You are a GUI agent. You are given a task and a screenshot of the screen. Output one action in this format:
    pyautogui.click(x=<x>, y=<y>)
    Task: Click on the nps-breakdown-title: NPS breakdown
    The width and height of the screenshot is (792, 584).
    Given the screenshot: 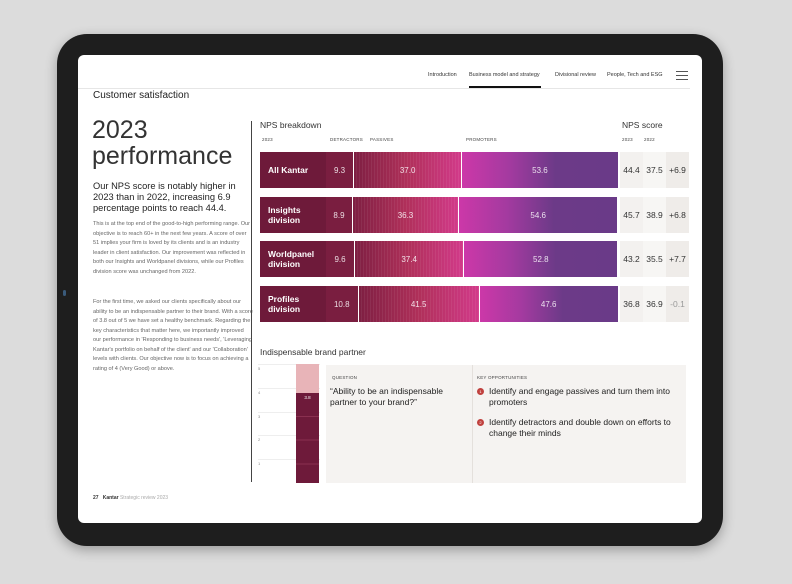 What is the action you would take?
    pyautogui.click(x=291, y=125)
    